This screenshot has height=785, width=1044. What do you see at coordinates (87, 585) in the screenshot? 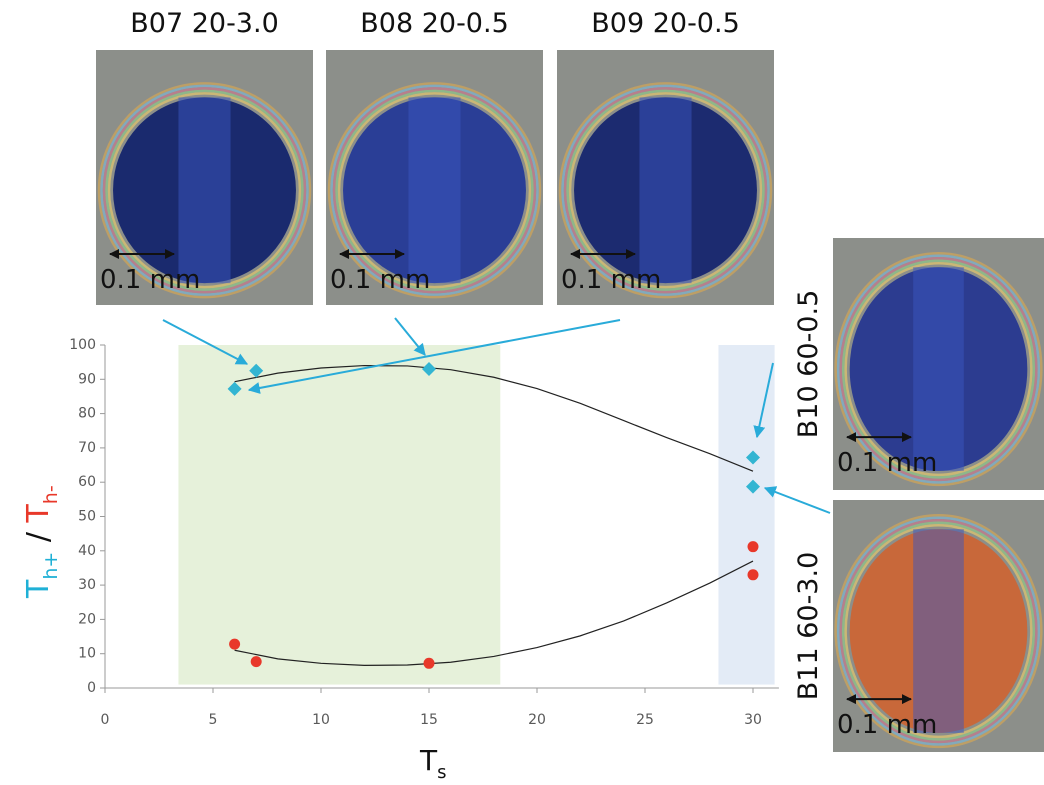
I see `y-tick-label: 30` at bounding box center [87, 585].